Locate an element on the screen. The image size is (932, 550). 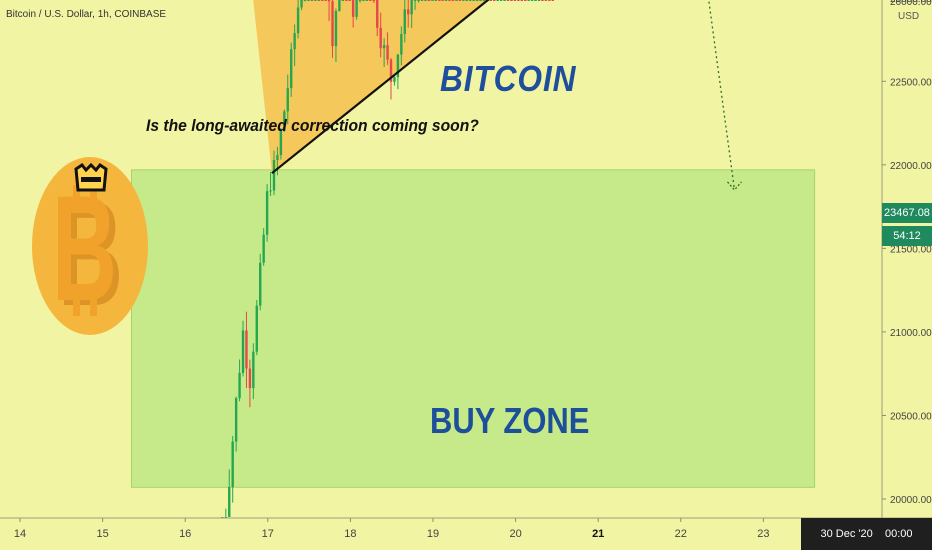
svg-text: B is located at coordinates (84, 248).